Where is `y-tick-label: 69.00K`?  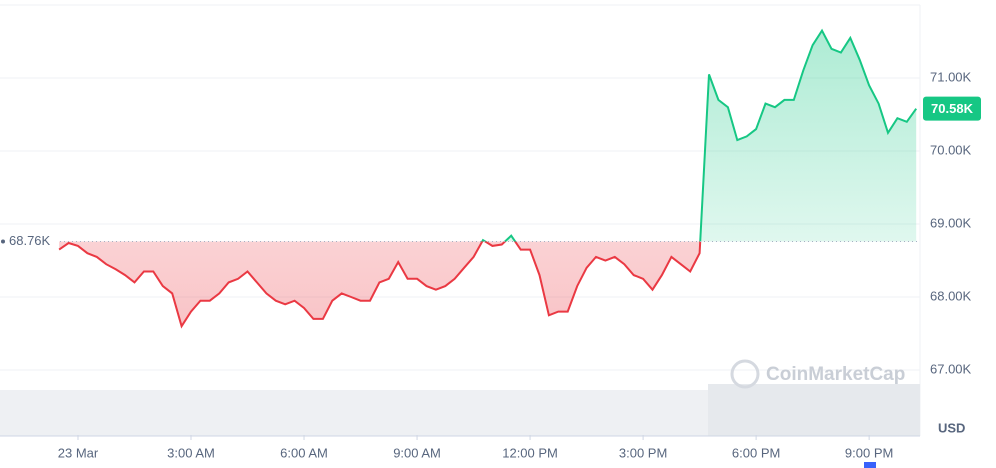 y-tick-label: 69.00K is located at coordinates (951, 222).